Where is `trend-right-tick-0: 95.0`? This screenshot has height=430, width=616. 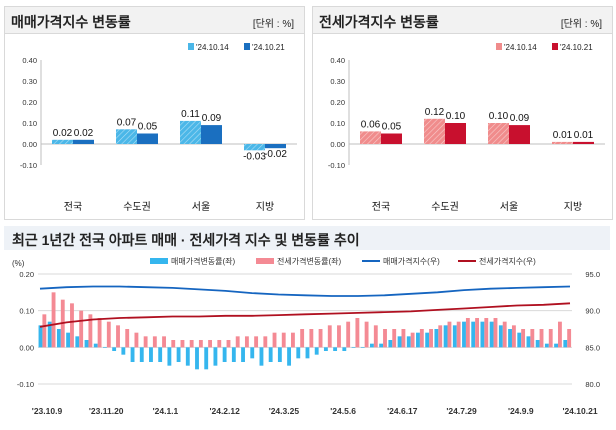 trend-right-tick-0: 95.0 is located at coordinates (592, 274).